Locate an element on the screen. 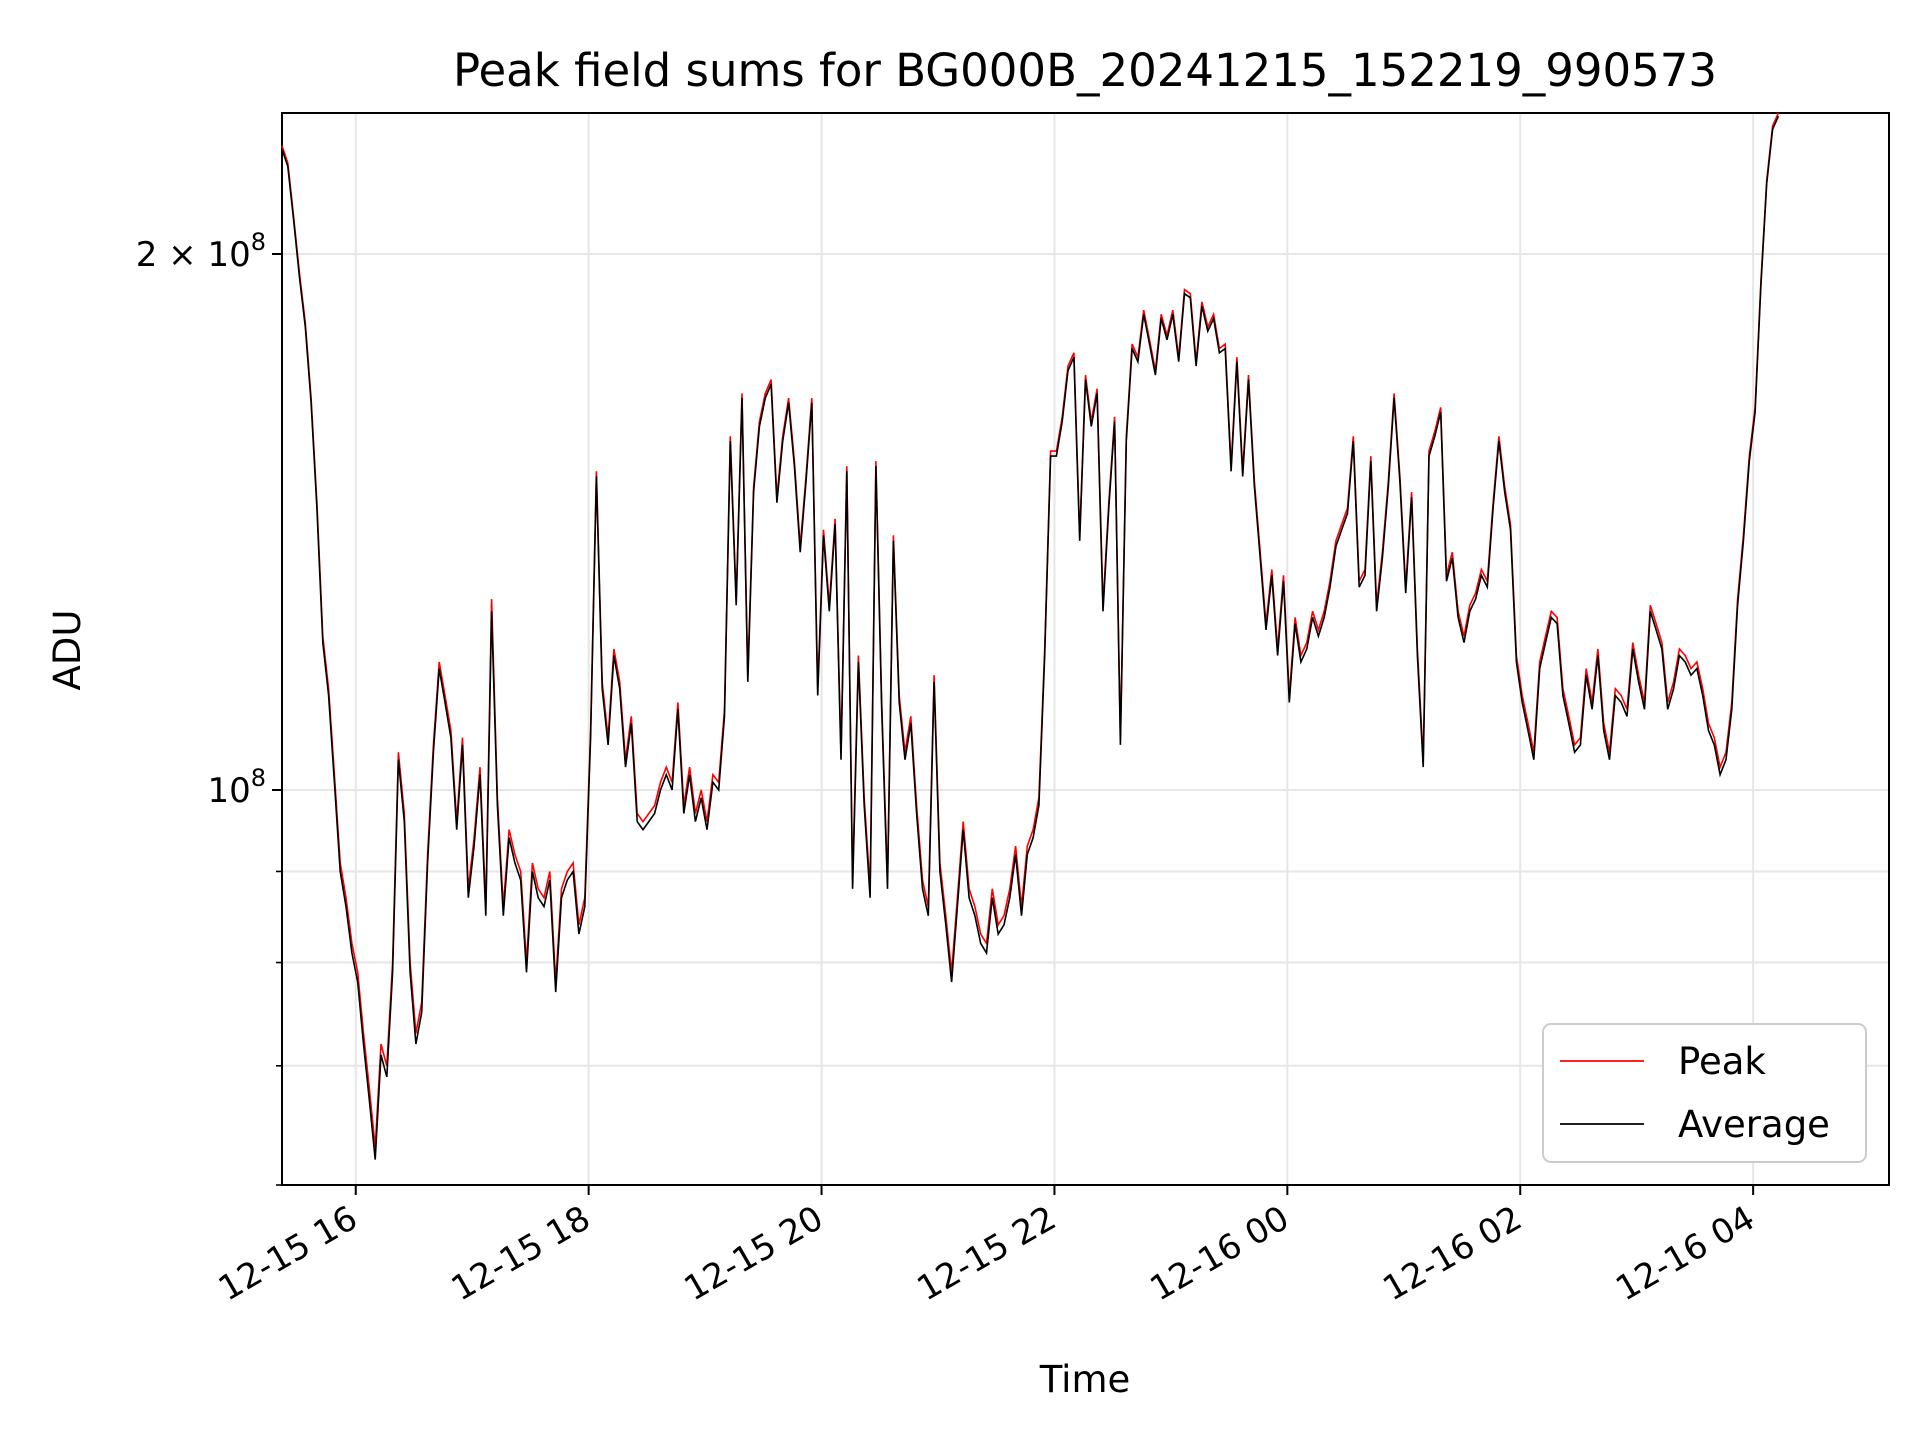 The image size is (1920, 1440). x-axis-label: Time is located at coordinates (1085, 1379).